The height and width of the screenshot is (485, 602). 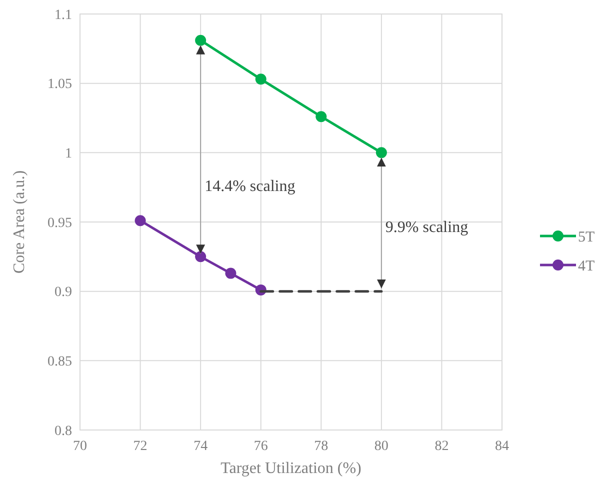 I want to click on x-tick-label: 76, so click(x=261, y=446).